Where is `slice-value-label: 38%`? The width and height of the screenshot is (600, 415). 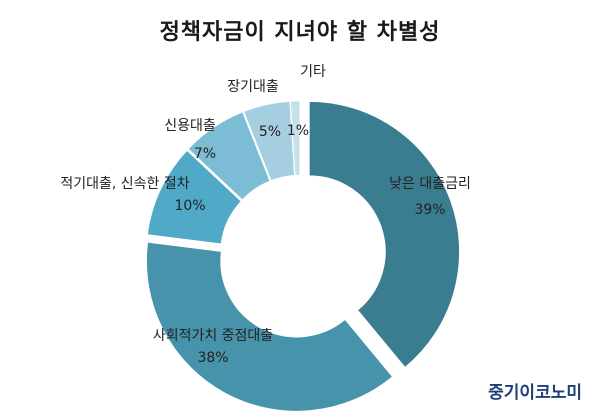
slice-value-label: 38% is located at coordinates (212, 358).